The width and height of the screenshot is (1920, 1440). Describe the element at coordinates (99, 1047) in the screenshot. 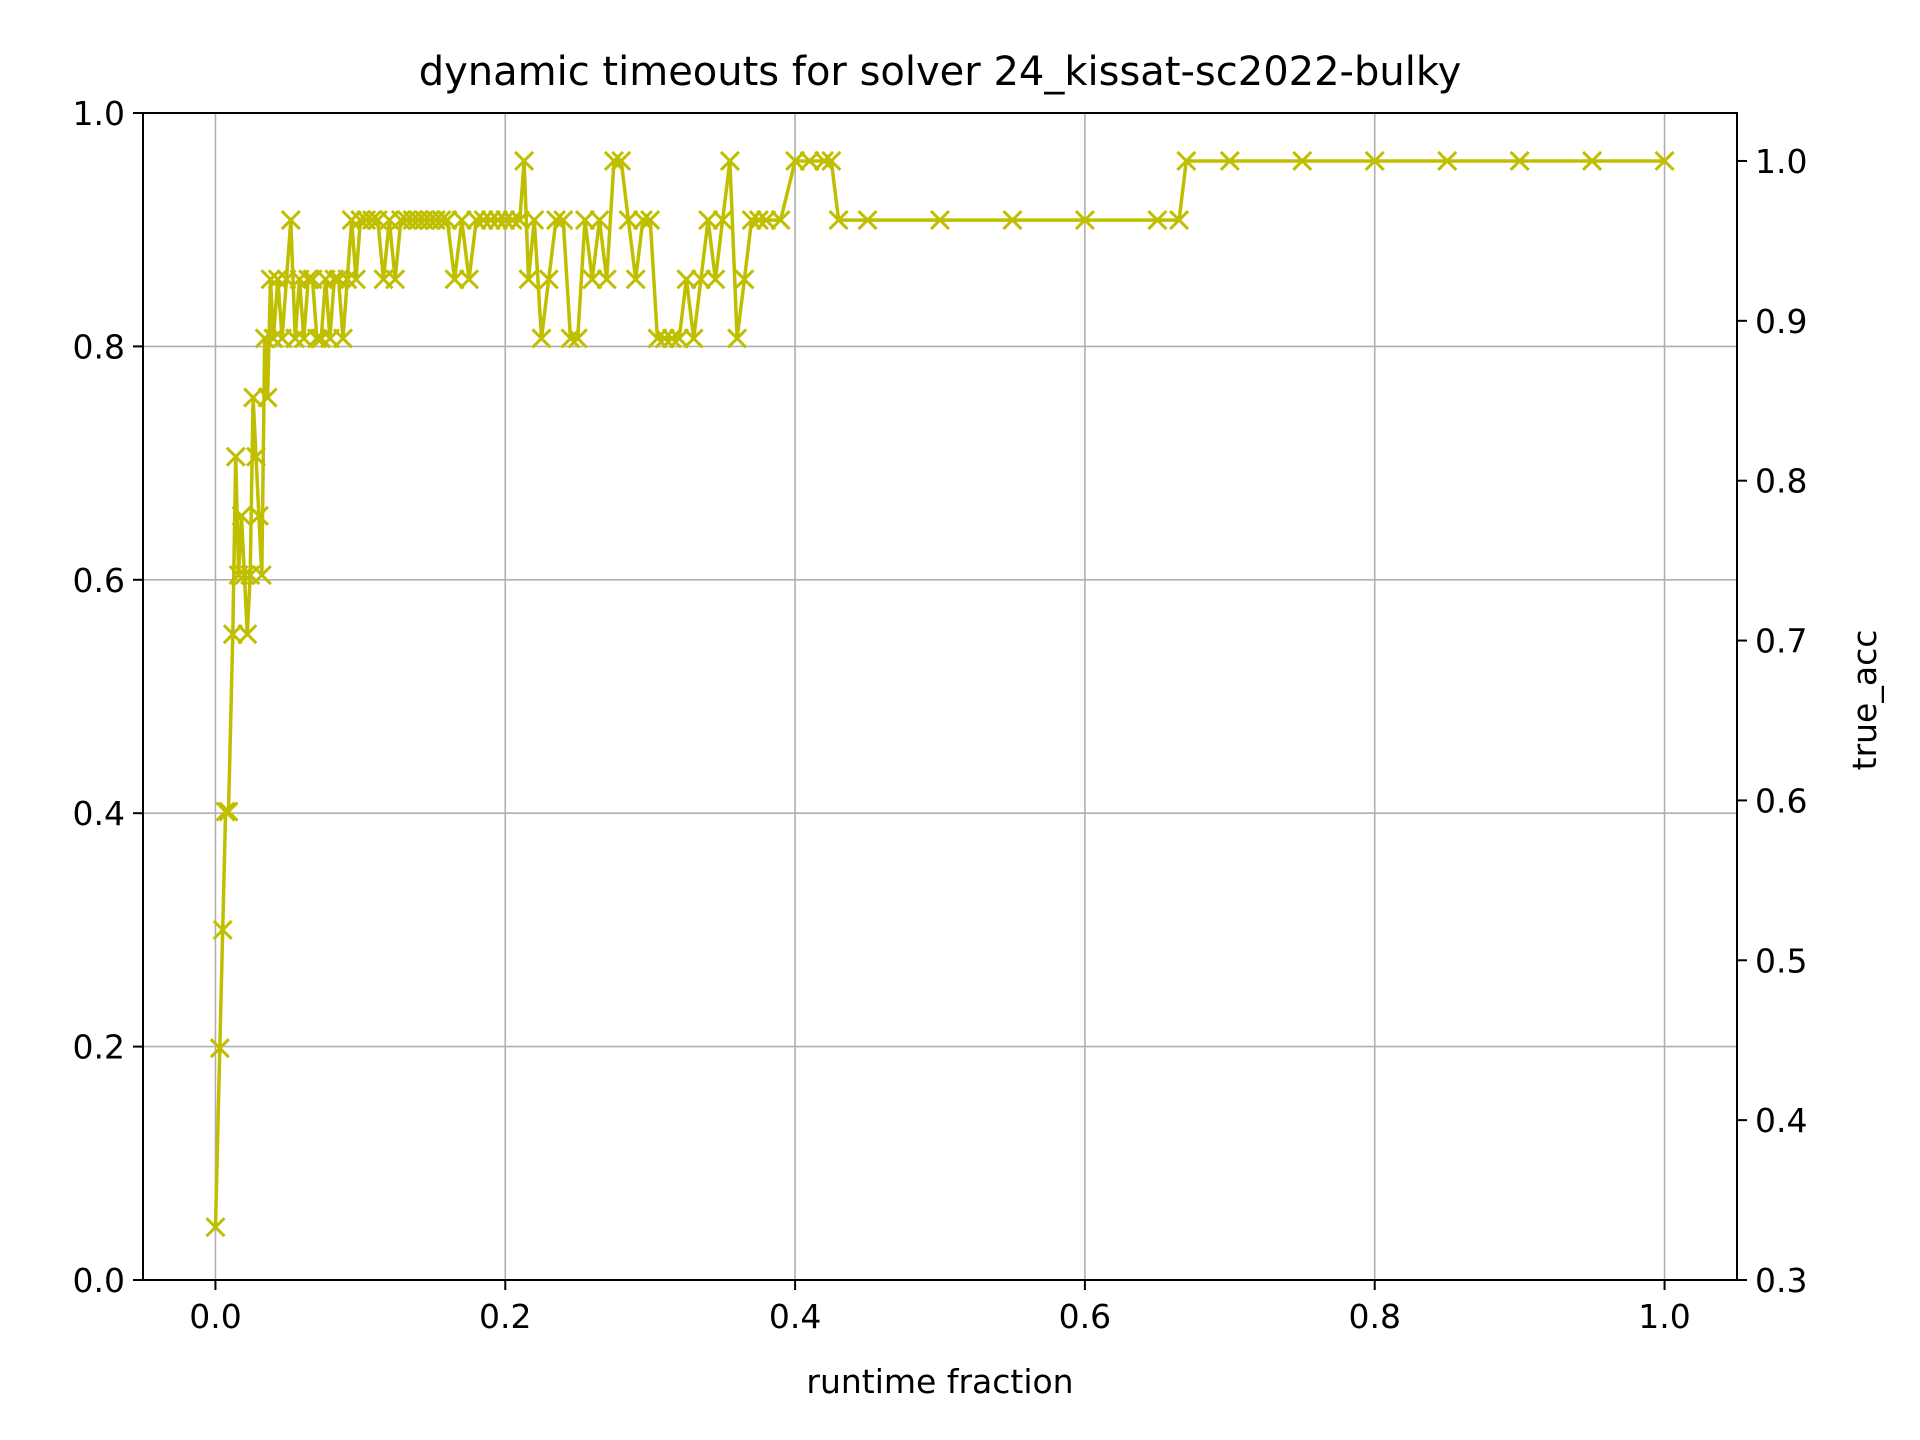

I see `y-tick-label: 0.2` at that location.